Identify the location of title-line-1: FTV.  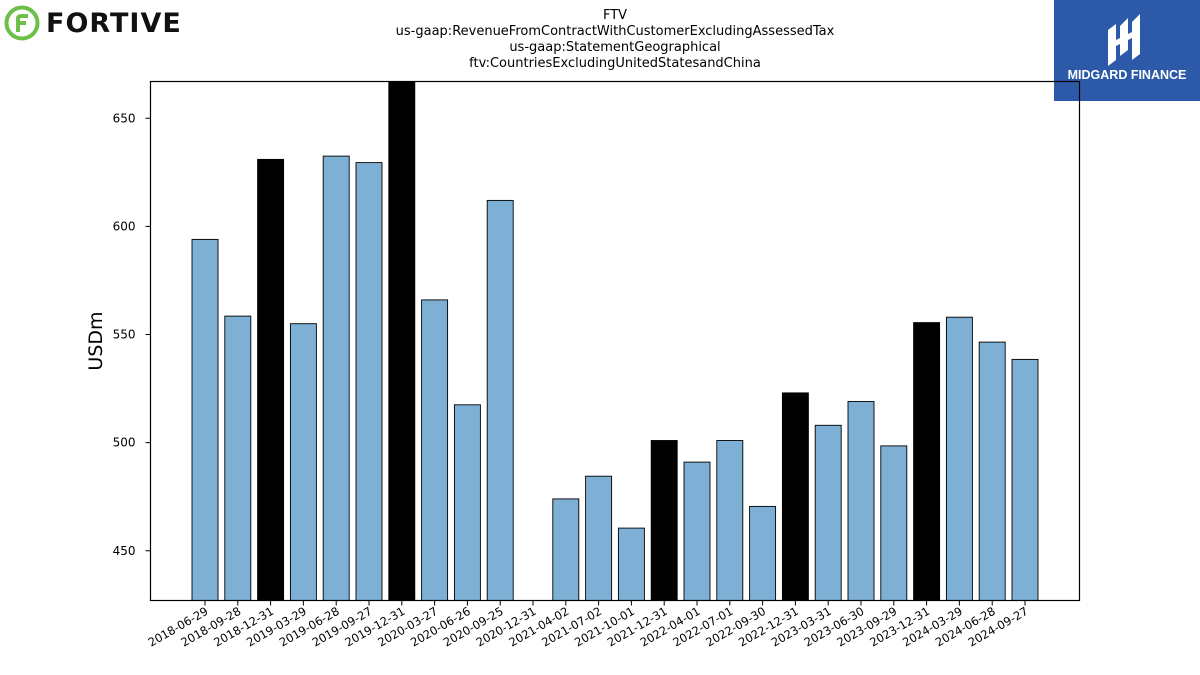
(615, 15).